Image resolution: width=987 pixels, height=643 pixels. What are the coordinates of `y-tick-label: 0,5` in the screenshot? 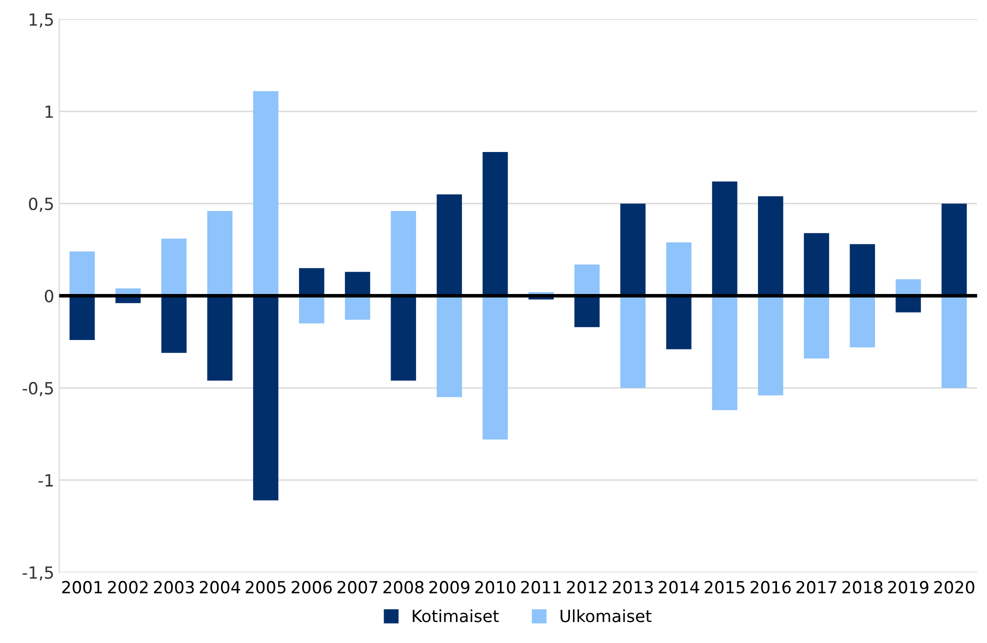 It's located at (40, 205).